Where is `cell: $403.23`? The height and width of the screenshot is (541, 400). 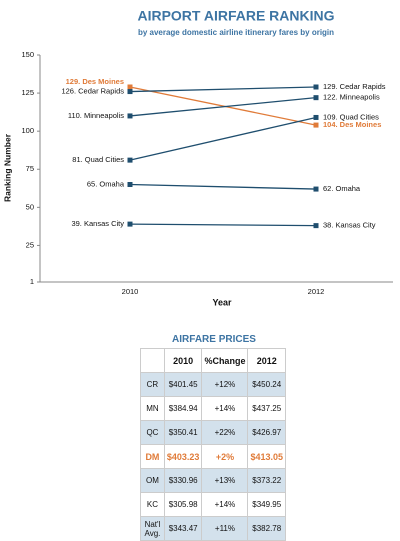 cell: $403.23 is located at coordinates (183, 456).